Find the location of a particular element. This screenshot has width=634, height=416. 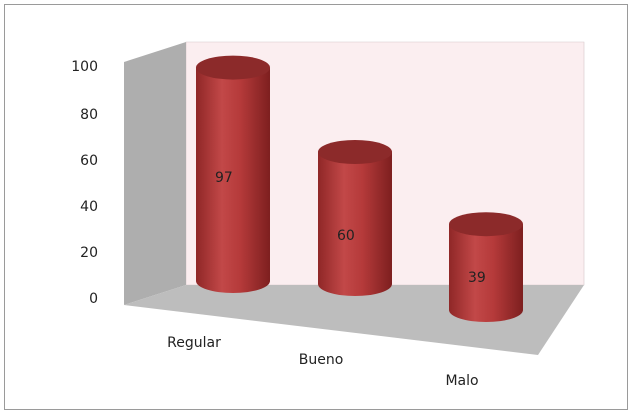

bar-regular: 97 is located at coordinates (233, 174).